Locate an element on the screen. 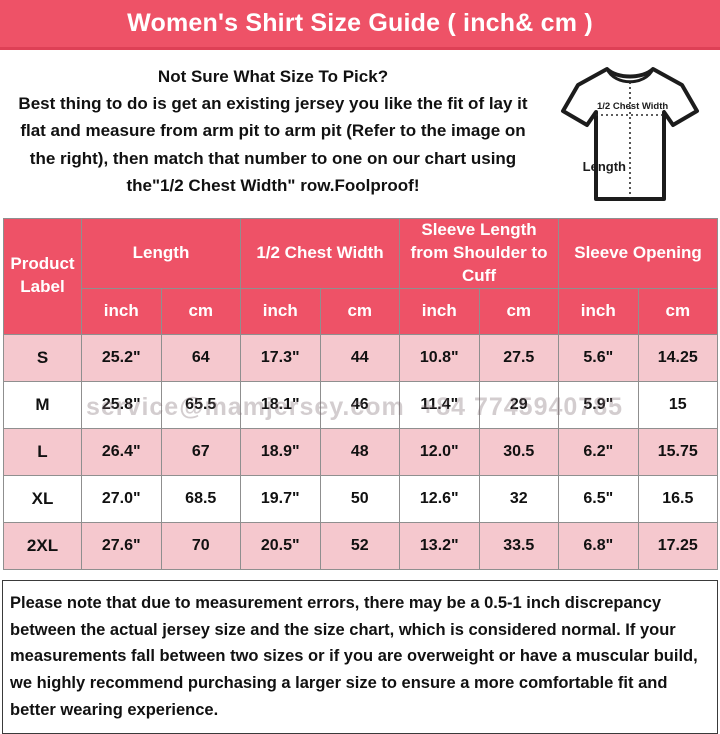 The height and width of the screenshot is (734, 720). value-cell: 15.75 is located at coordinates (678, 451).